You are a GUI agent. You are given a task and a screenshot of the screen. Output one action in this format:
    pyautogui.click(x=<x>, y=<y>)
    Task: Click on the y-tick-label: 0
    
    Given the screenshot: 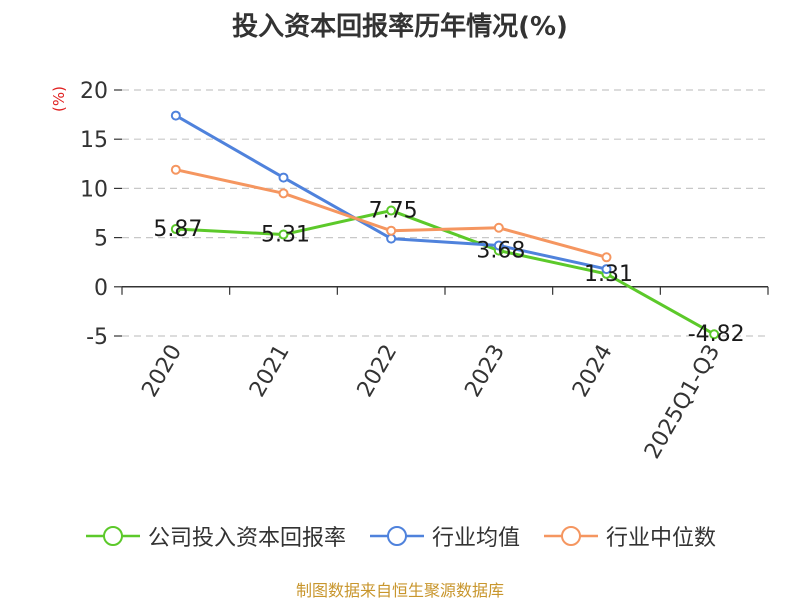 What is the action you would take?
    pyautogui.click(x=101, y=288)
    